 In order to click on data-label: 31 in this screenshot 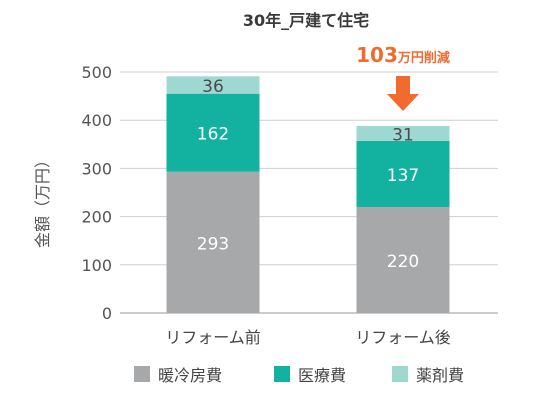, I will do `click(403, 135)`.